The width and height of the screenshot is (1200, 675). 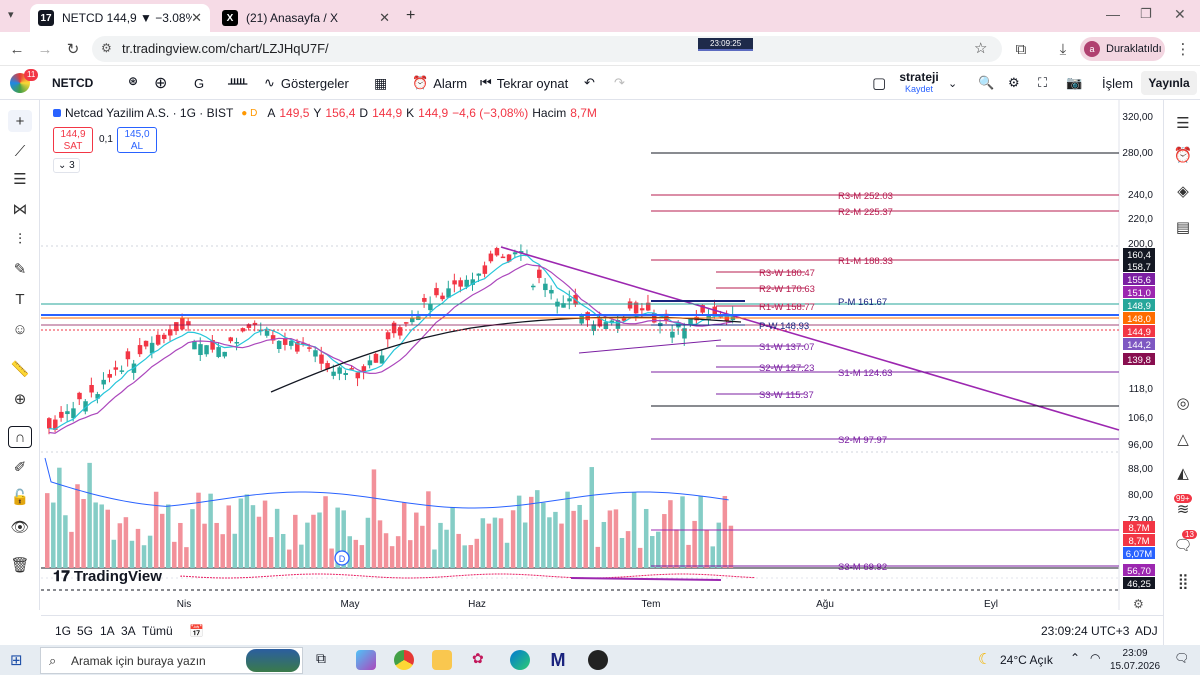 What do you see at coordinates (985, 659) in the screenshot?
I see `weather-moon-icon: ☾` at bounding box center [985, 659].